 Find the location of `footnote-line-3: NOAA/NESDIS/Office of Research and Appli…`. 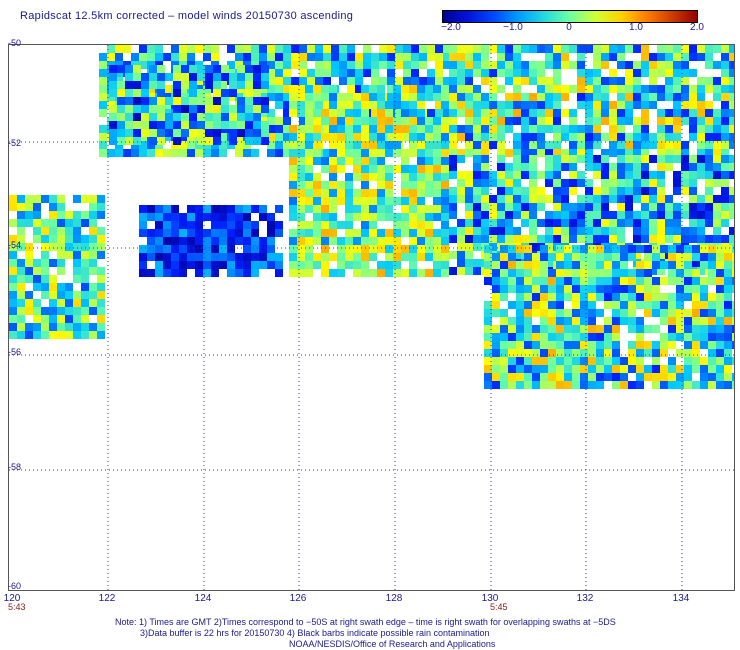

footnote-line-3: NOAA/NESDIS/Office of Research and Appli… is located at coordinates (392, 644).